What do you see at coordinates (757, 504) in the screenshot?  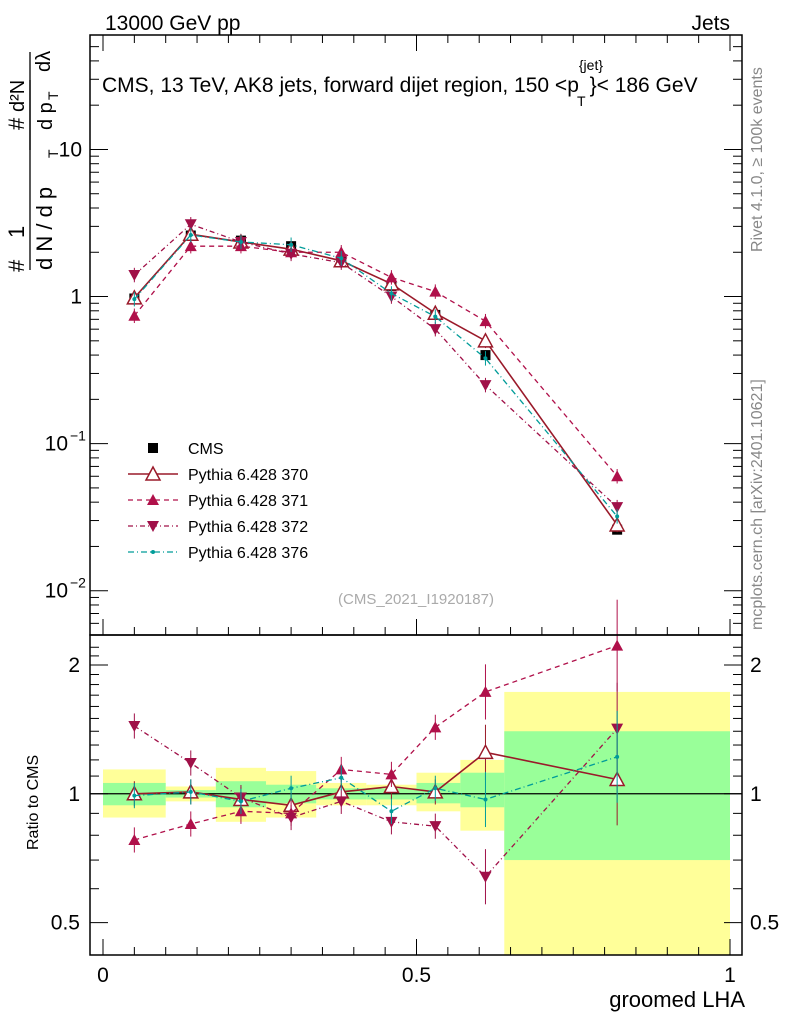 I see `site-label: mcplots.cern.ch [arXiv:2401.10621]` at bounding box center [757, 504].